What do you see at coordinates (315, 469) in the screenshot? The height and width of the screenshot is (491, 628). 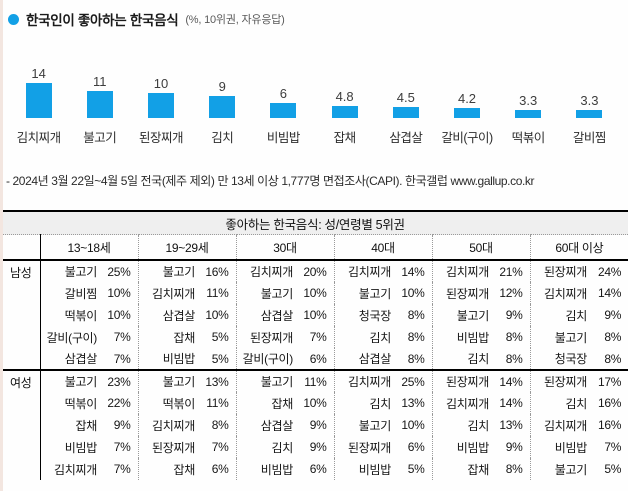 I see `table-row: 김치찌개 7% 잡채 6% 비빔밥 6% 비빔밥 5% 잡채 8% 불고기 5%` at bounding box center [315, 469].